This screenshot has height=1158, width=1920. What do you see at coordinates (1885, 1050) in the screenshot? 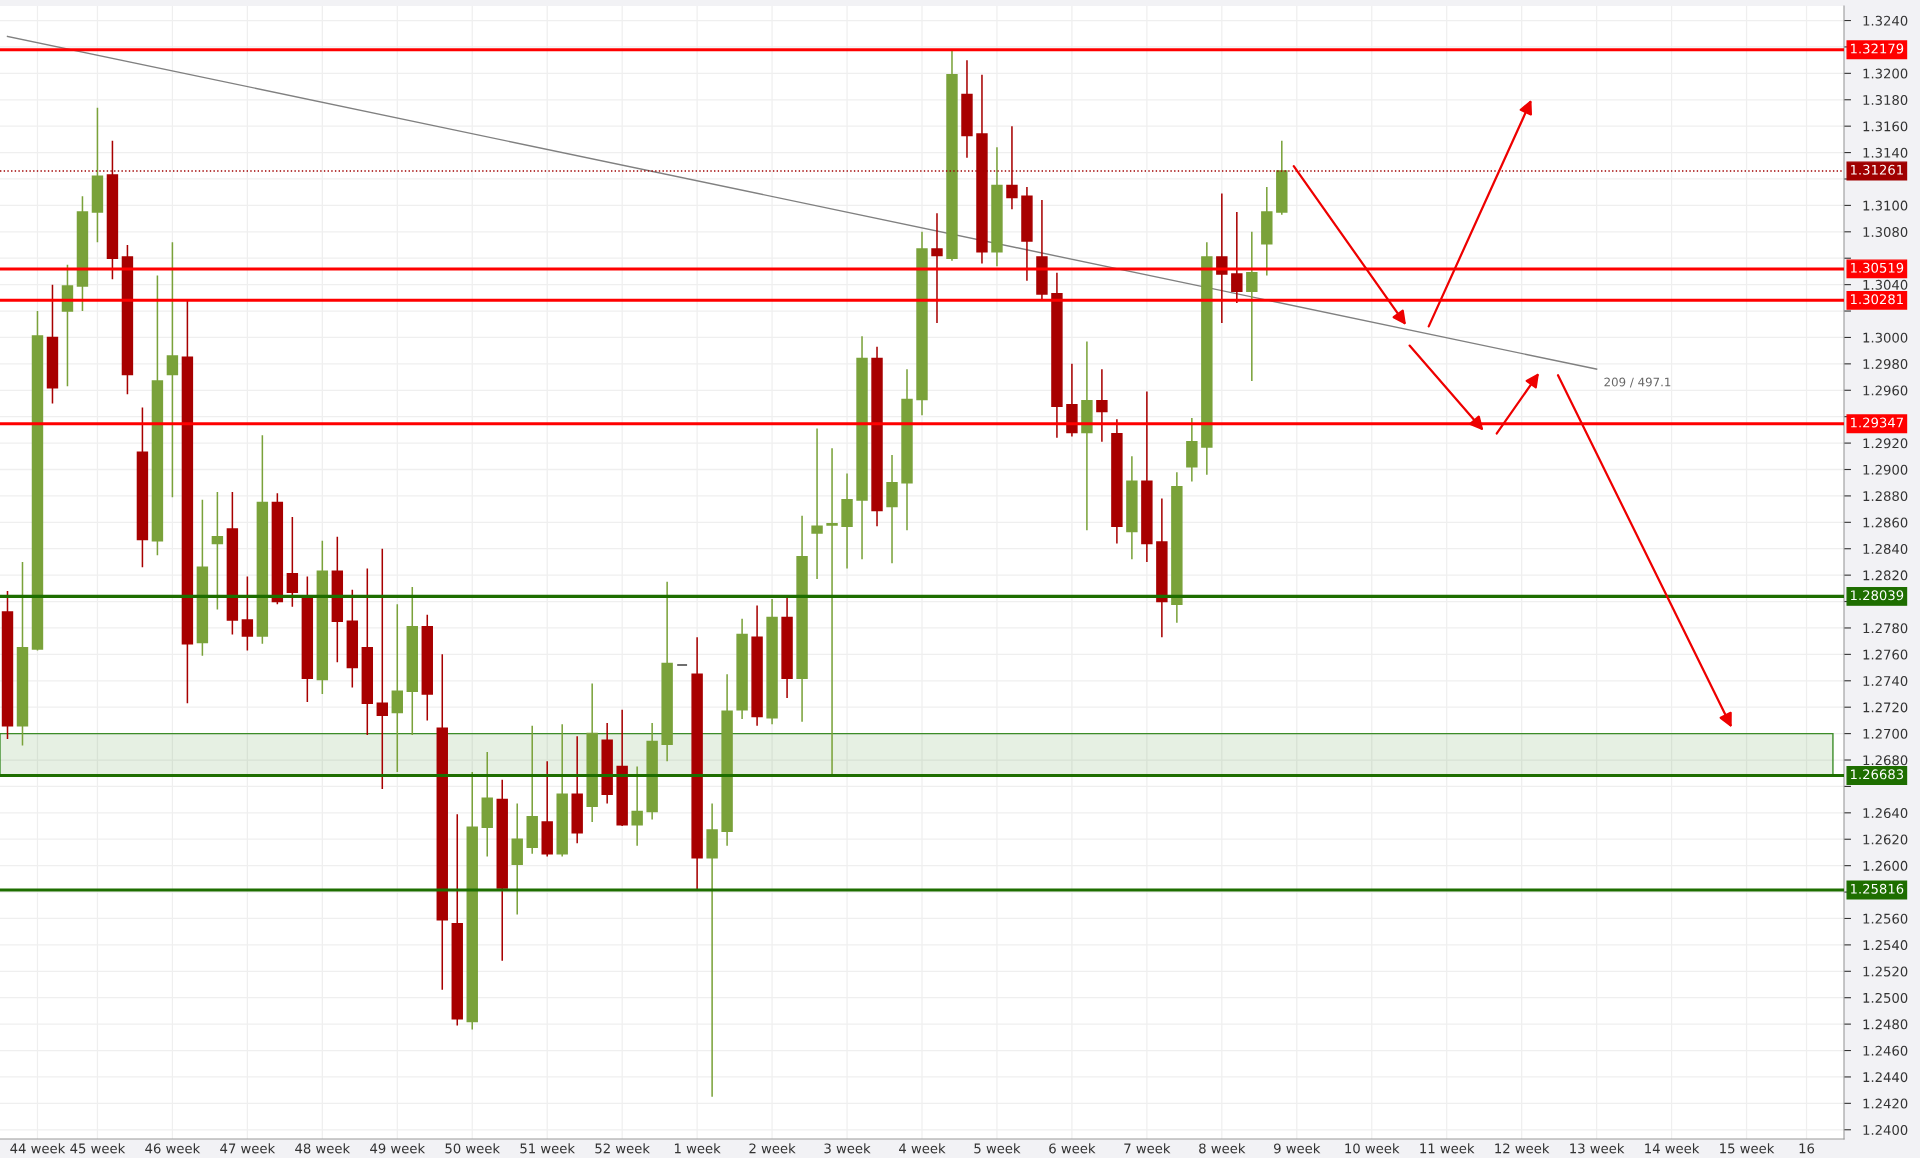
I see `y-tick-label: 1.2460` at bounding box center [1885, 1050].